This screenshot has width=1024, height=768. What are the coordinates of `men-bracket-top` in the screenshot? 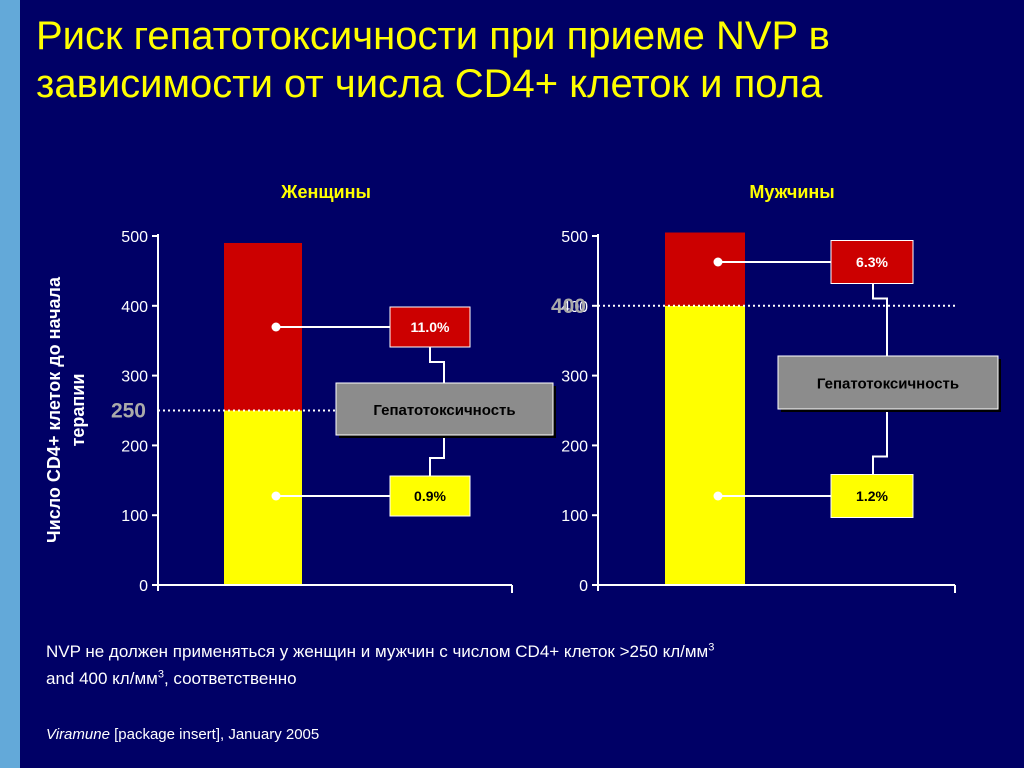 It's located at (880, 319).